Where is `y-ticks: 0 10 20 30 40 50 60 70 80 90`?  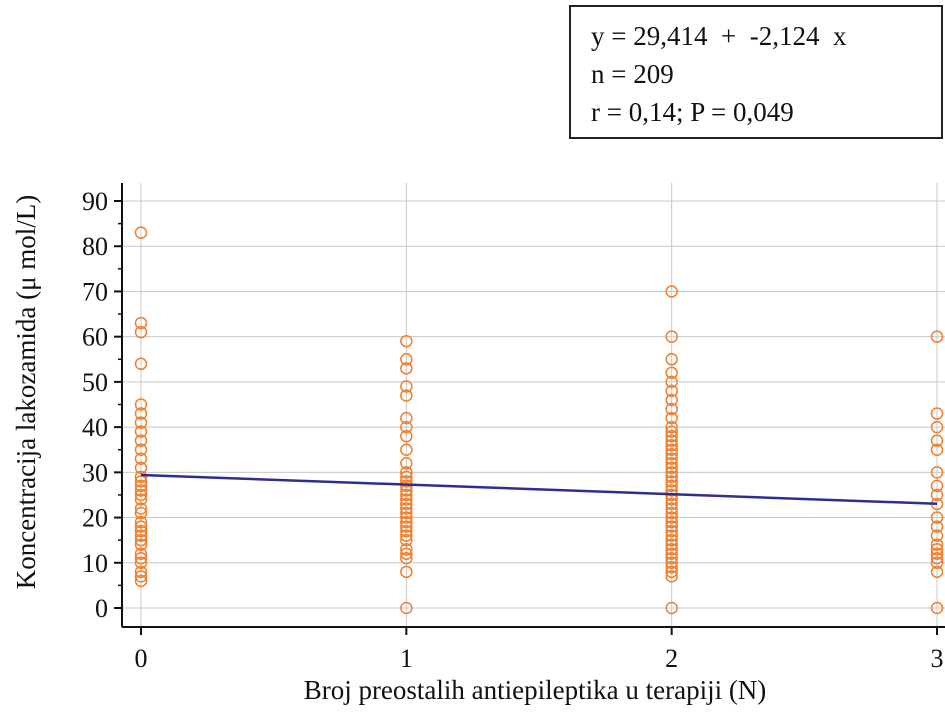 y-ticks: 0 10 20 30 40 50 60 70 80 90 is located at coordinates (102, 405).